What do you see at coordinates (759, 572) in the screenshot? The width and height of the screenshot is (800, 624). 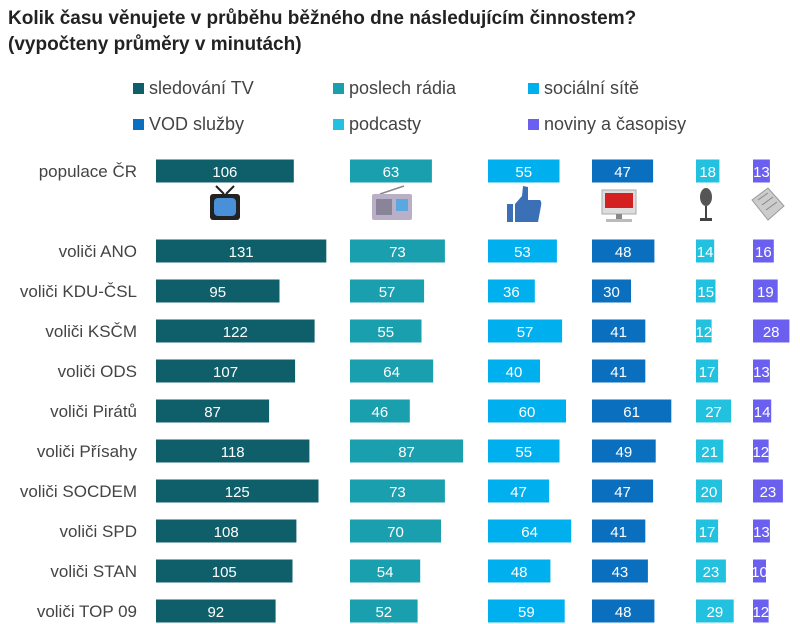 I see `data-label: 10` at bounding box center [759, 572].